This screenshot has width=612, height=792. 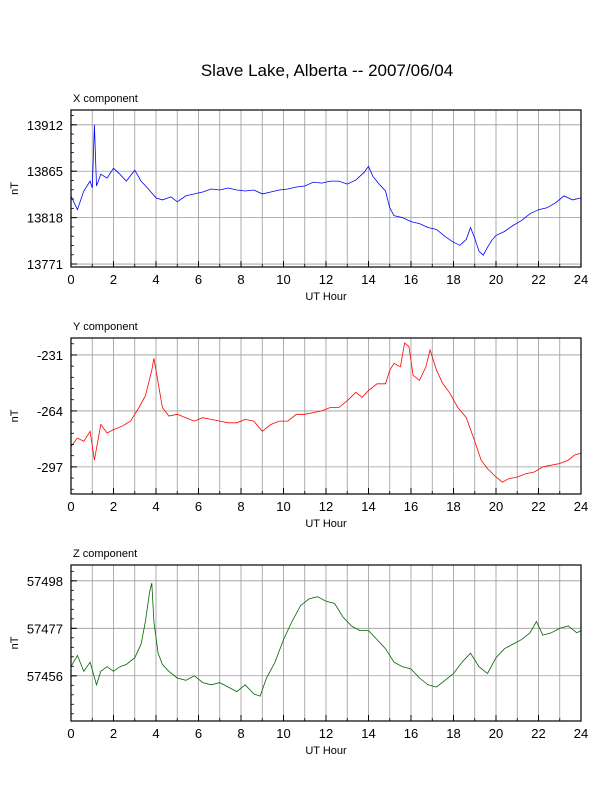 I want to click on y-tick-label: -264, so click(x=50, y=411).